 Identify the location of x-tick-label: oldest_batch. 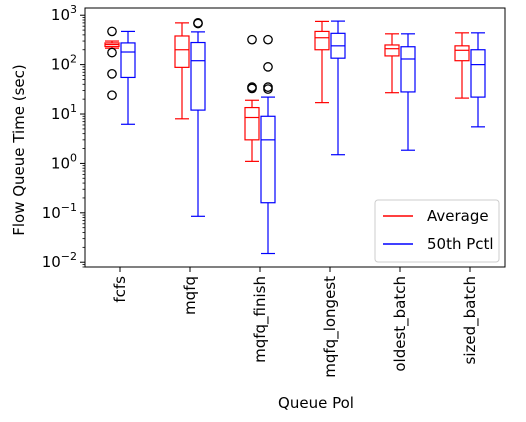
(400, 324).